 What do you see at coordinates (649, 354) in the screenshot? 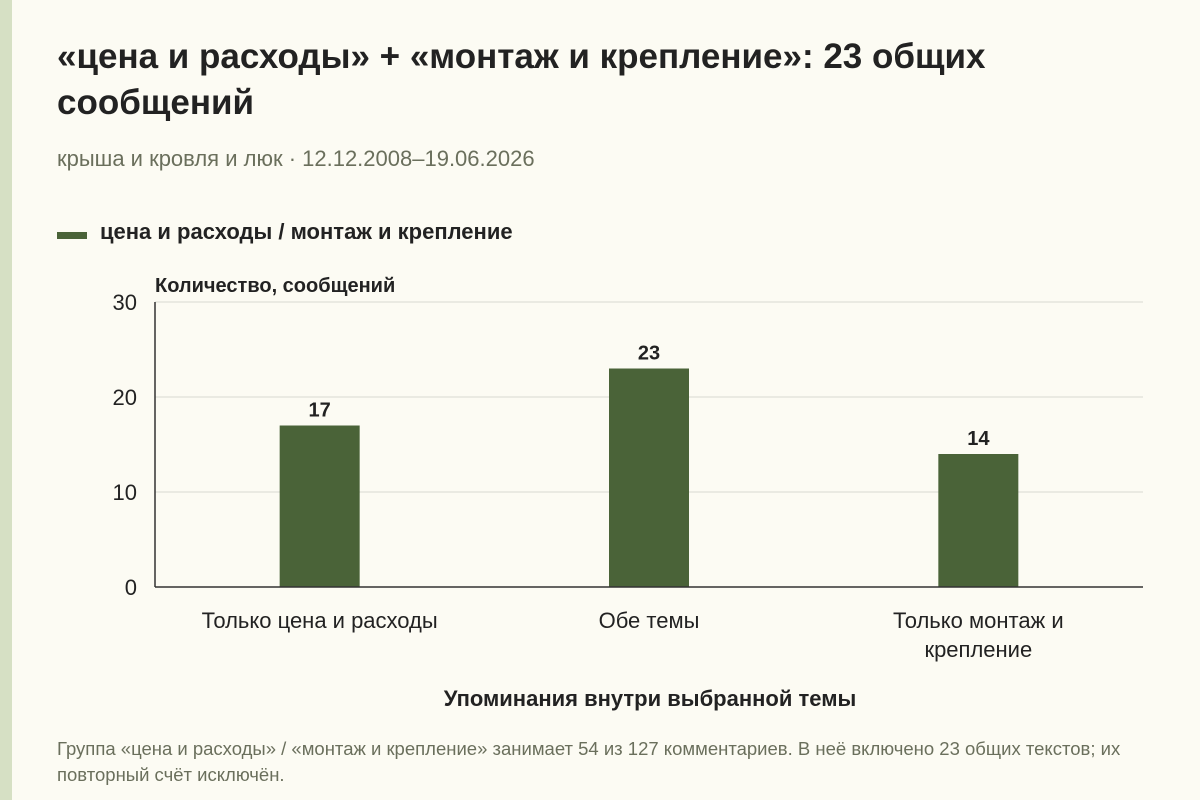
I see `data-label: 23` at bounding box center [649, 354].